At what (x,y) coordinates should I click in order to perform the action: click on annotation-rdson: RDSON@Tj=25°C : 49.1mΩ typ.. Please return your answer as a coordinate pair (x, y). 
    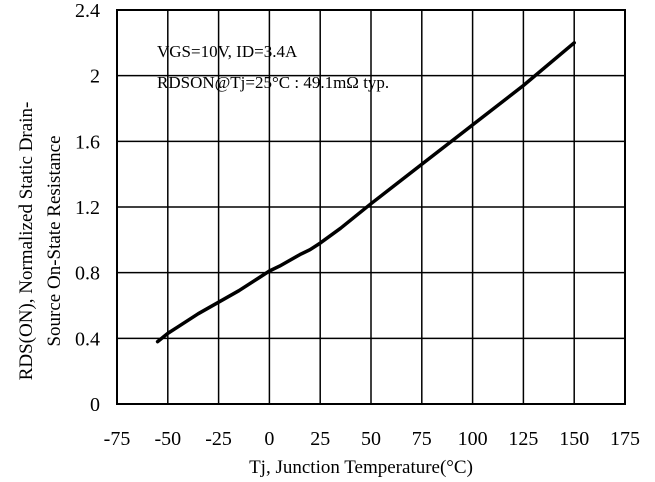
    Looking at the image, I should click on (273, 82).